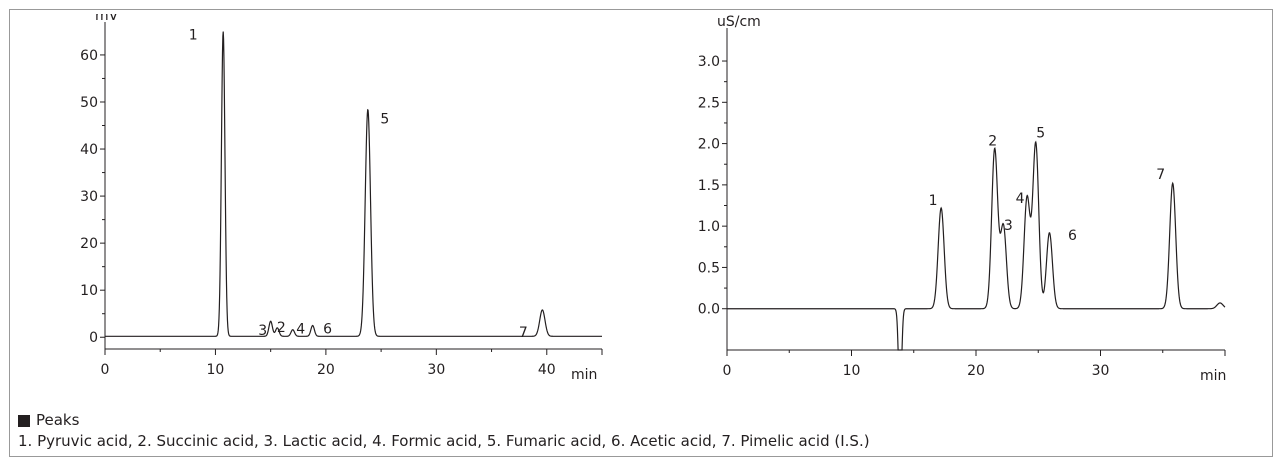 The height and width of the screenshot is (466, 1282). What do you see at coordinates (107, 19) in the screenshot?
I see `y-axis-label: mV` at bounding box center [107, 19].